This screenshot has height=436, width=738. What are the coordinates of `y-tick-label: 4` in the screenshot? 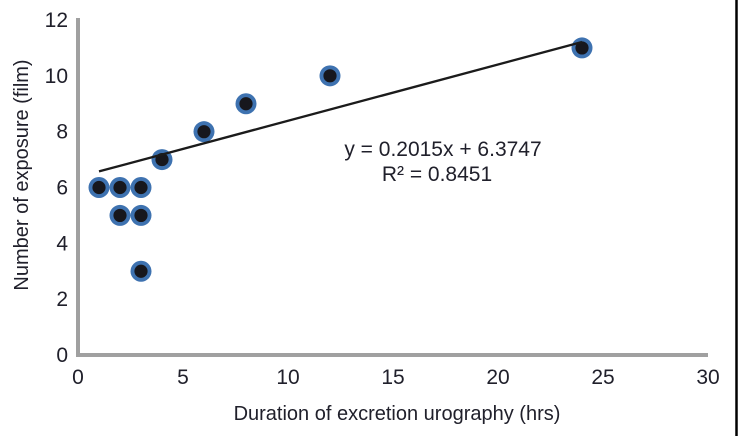 It's located at (62, 243).